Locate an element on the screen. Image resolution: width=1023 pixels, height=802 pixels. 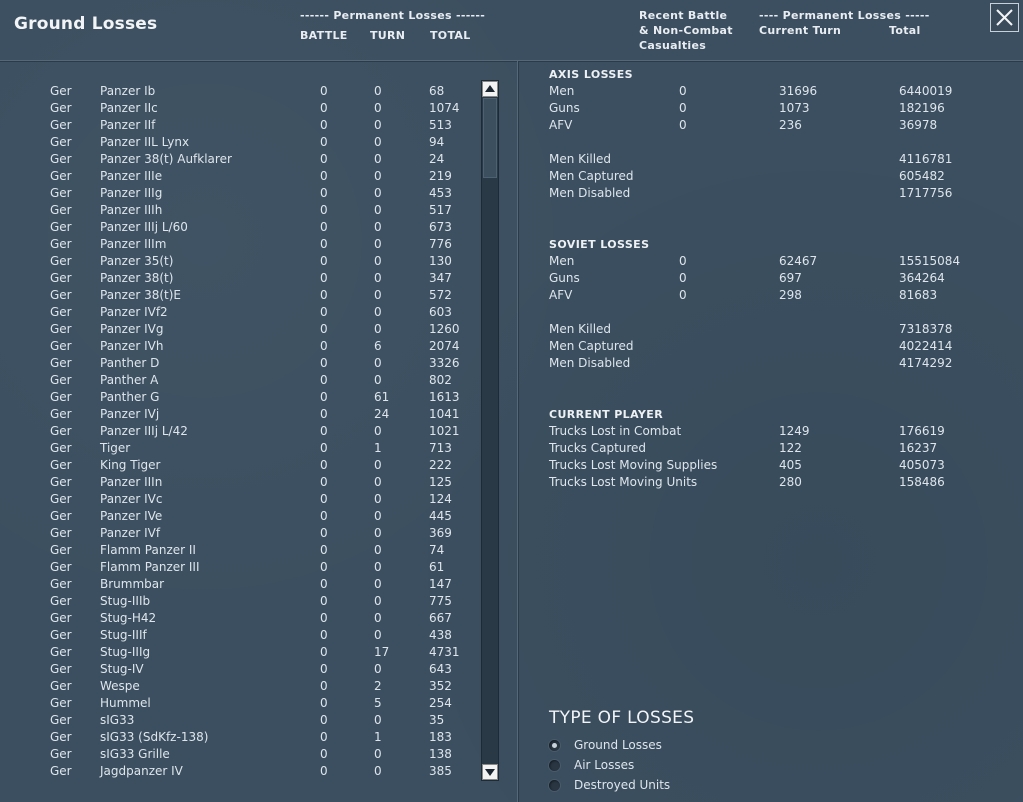
table-row: Ger Panzer IIf 0 0 513 is located at coordinates (240, 125).